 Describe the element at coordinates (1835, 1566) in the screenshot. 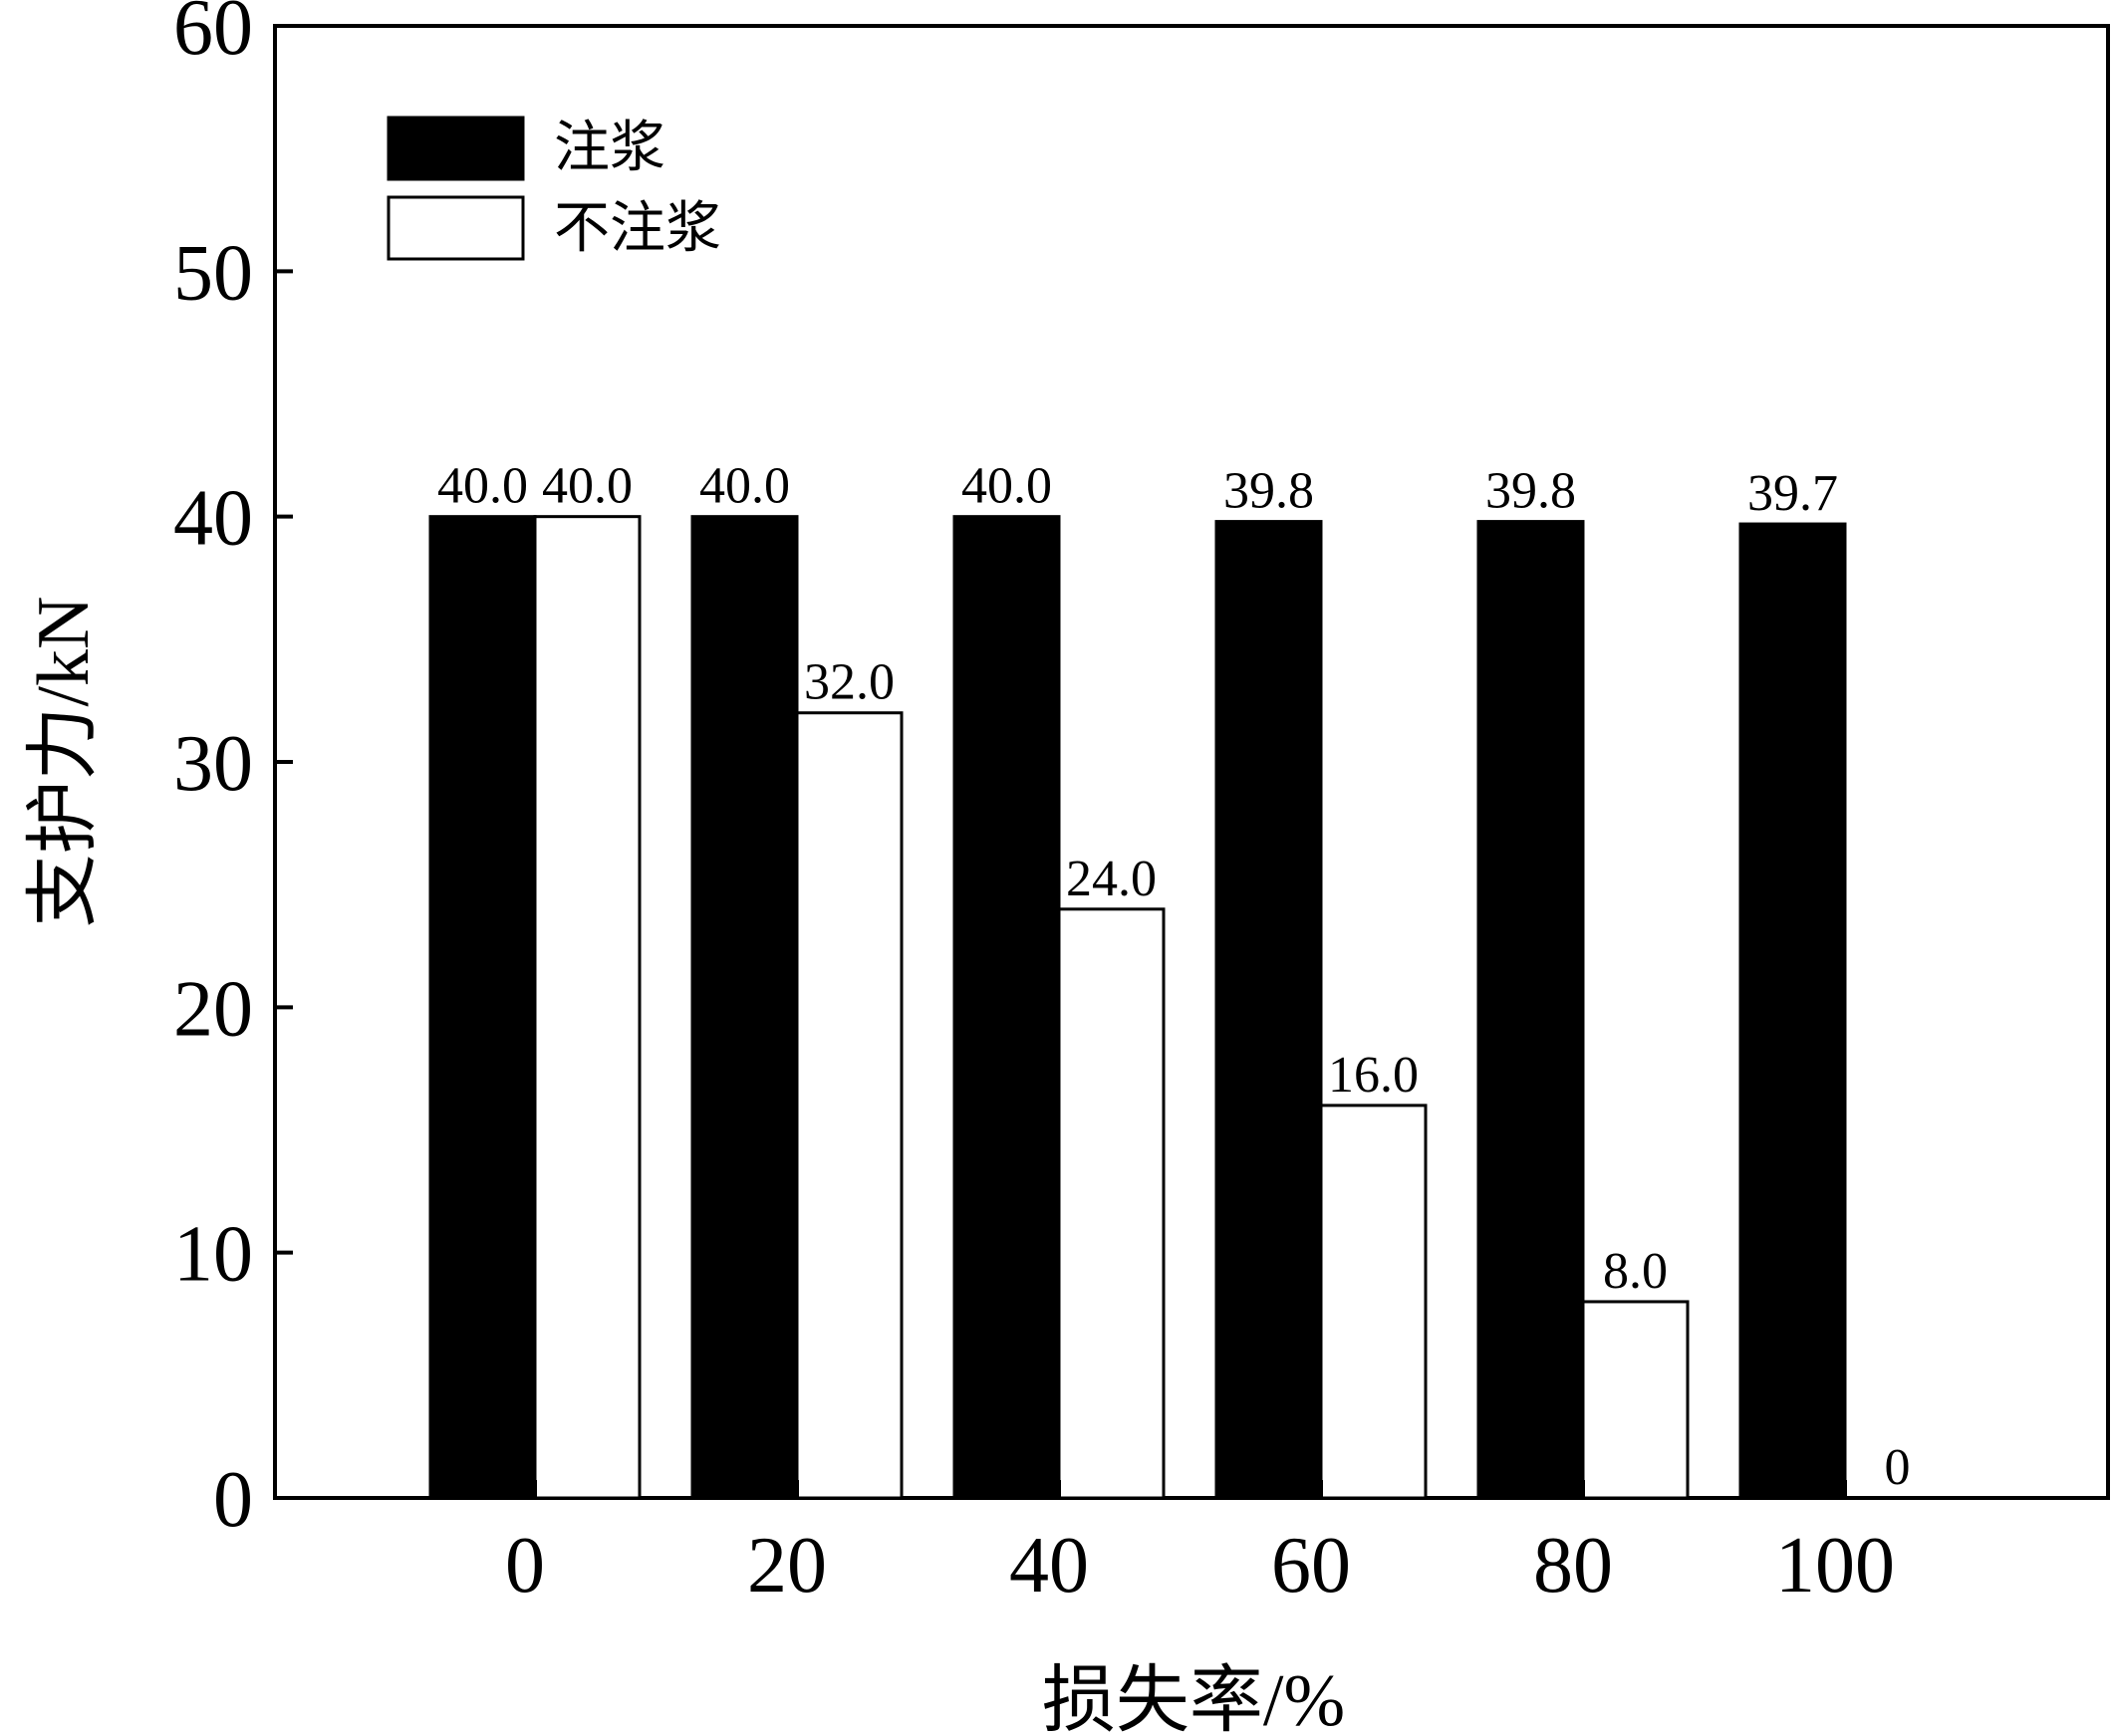

I see `x-tick-label: 100` at that location.